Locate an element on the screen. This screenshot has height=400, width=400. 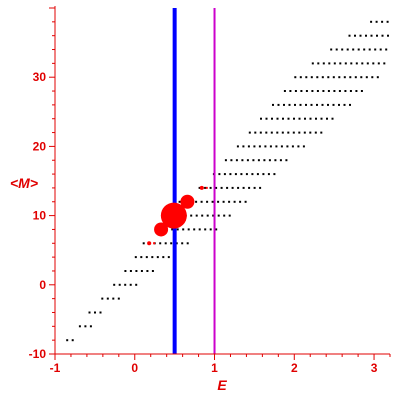
x-axis-title: E is located at coordinates (222, 385).